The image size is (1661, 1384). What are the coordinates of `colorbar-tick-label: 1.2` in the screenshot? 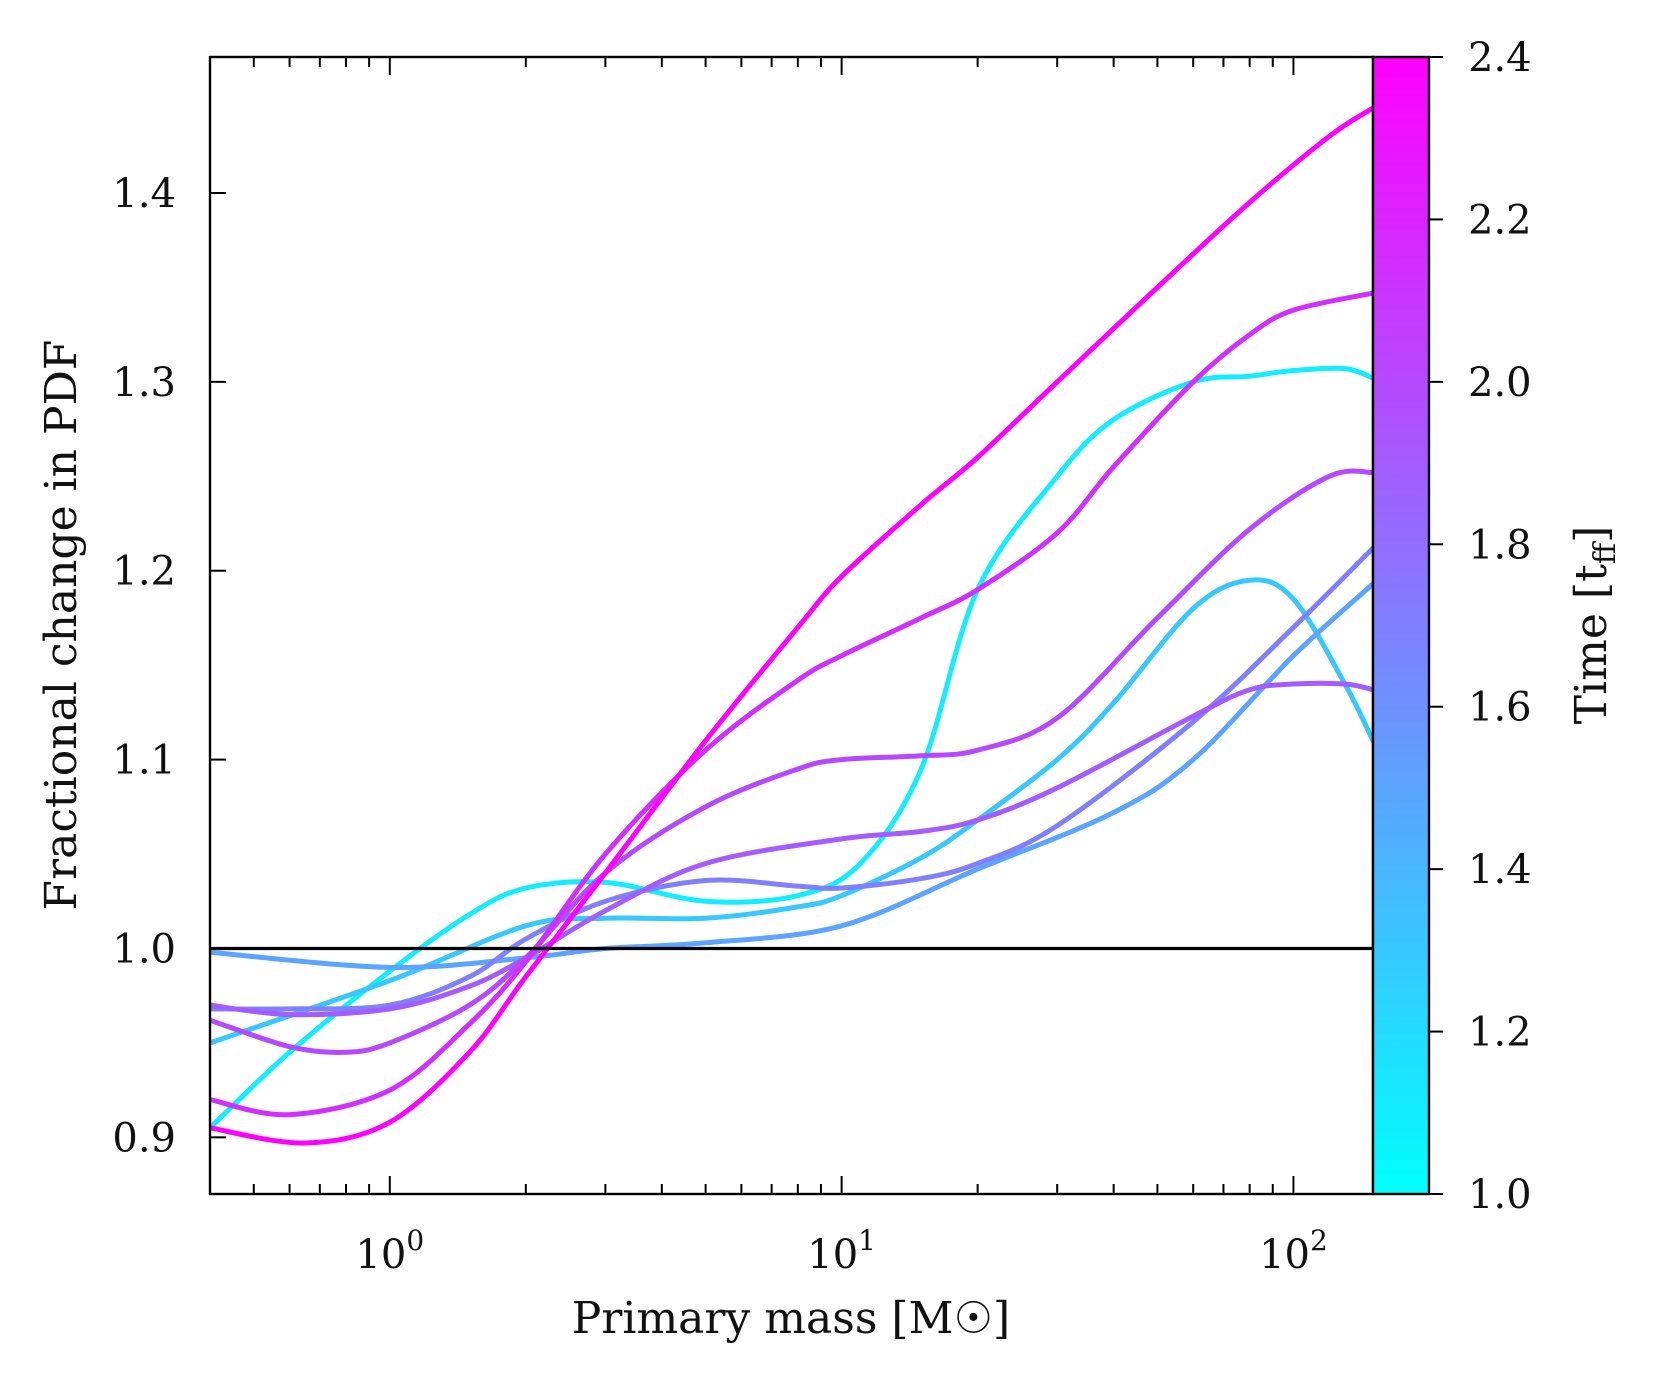 It's located at (1500, 1033).